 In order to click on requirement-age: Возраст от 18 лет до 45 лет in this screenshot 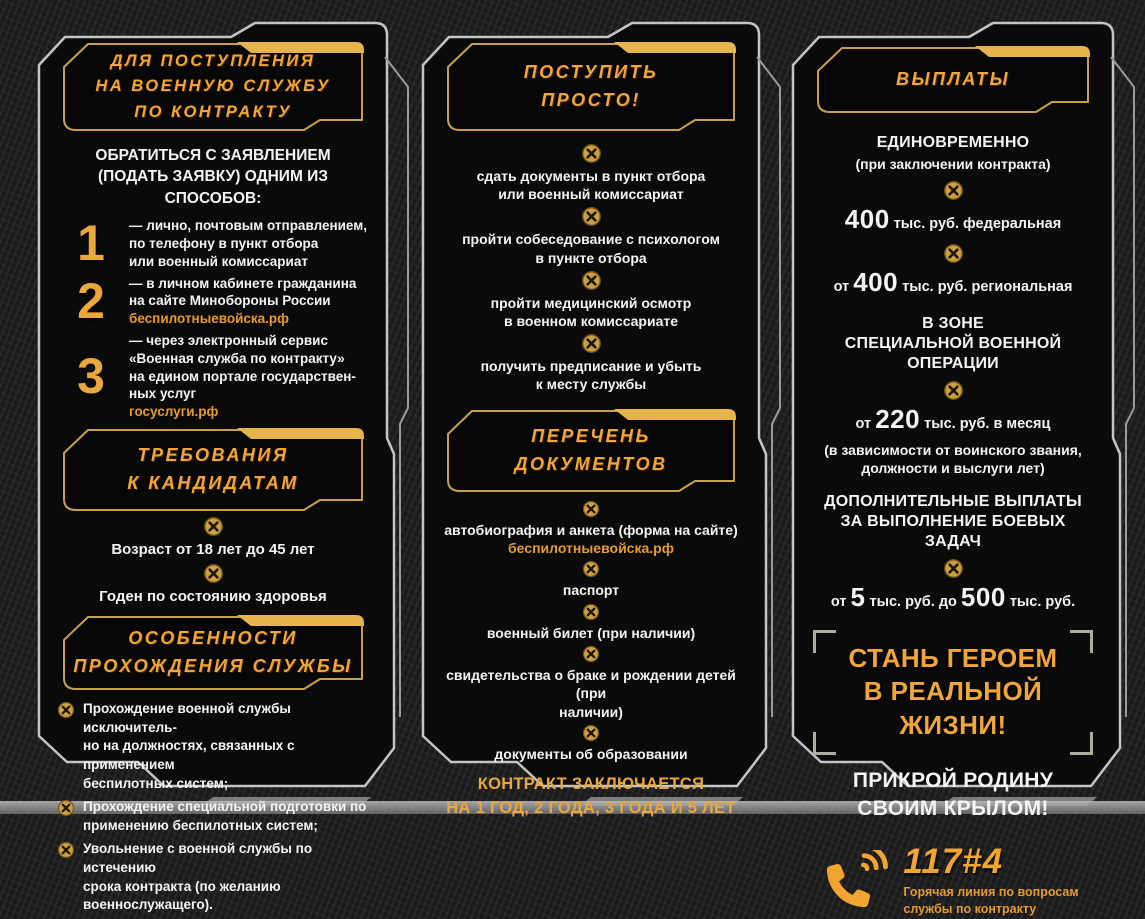, I will do `click(213, 550)`.